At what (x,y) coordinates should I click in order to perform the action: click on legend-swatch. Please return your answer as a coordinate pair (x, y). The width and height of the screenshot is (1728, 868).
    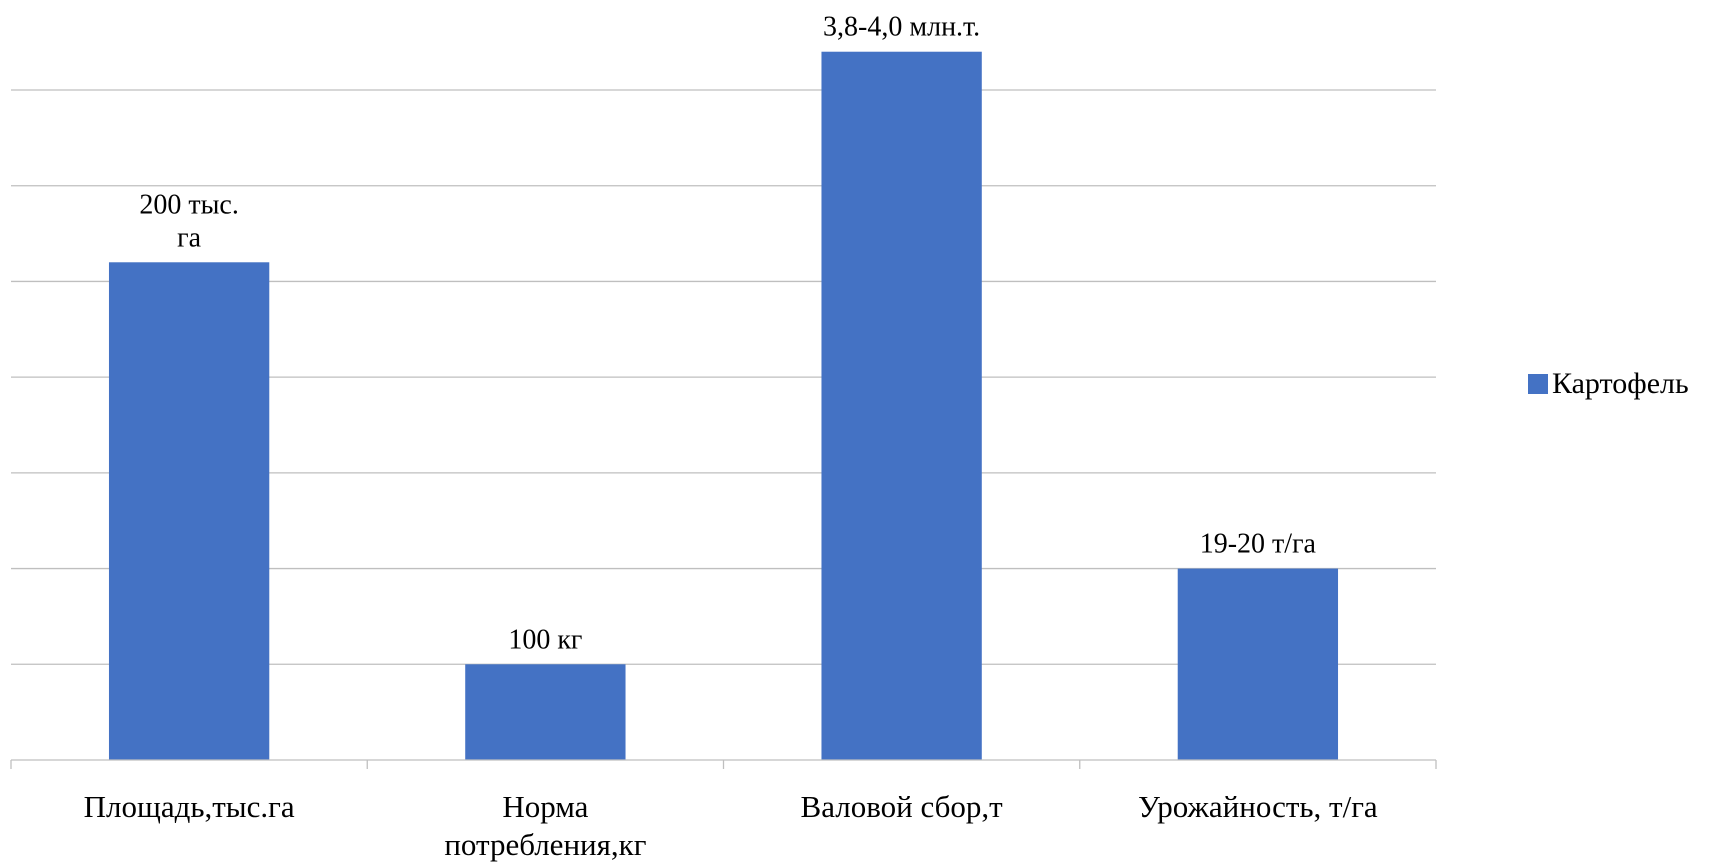
    Looking at the image, I should click on (1538, 384).